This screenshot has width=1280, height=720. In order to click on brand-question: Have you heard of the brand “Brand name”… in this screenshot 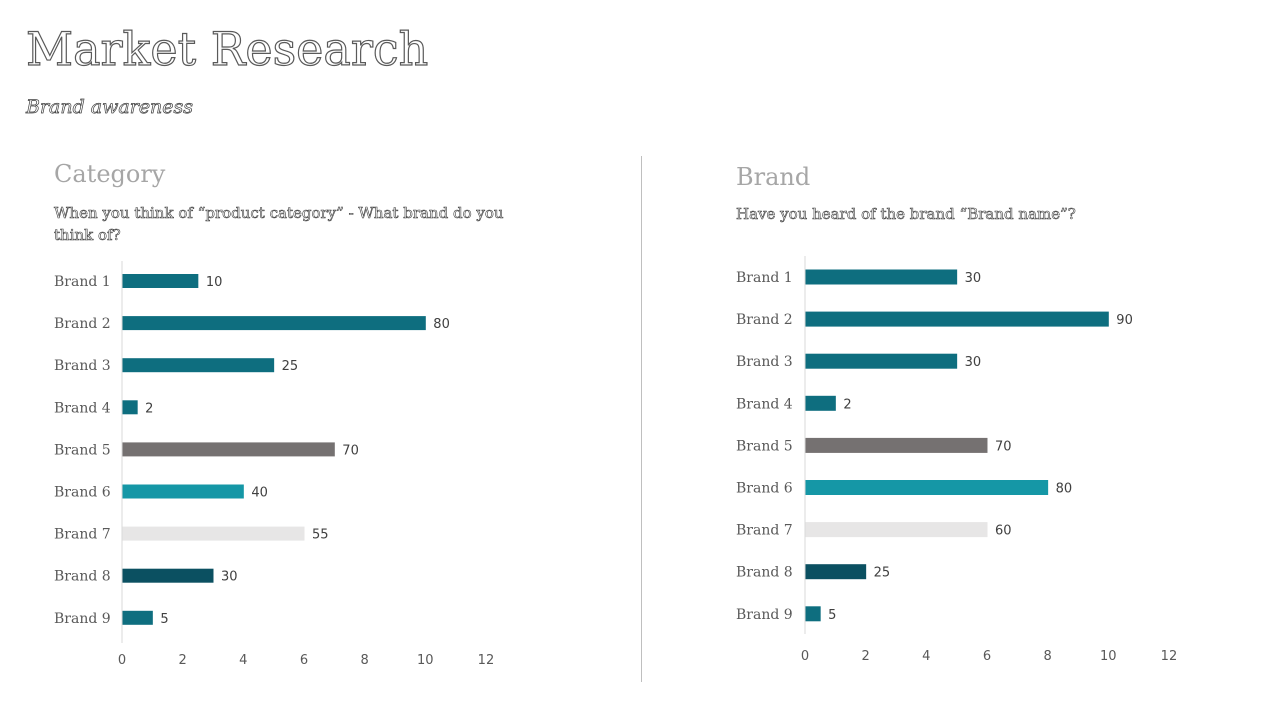, I will do `click(906, 214)`.